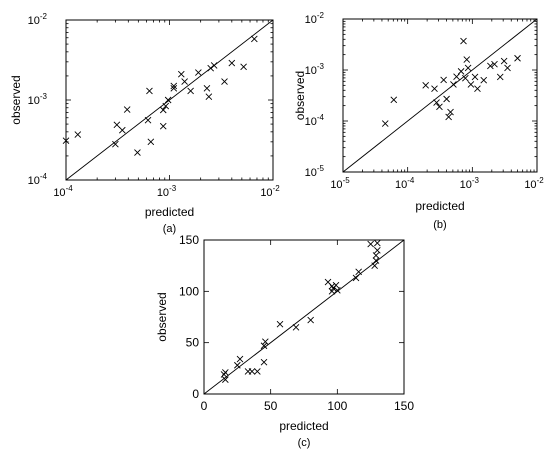  I want to click on x-tick-exponent: -3, so click(173, 188).